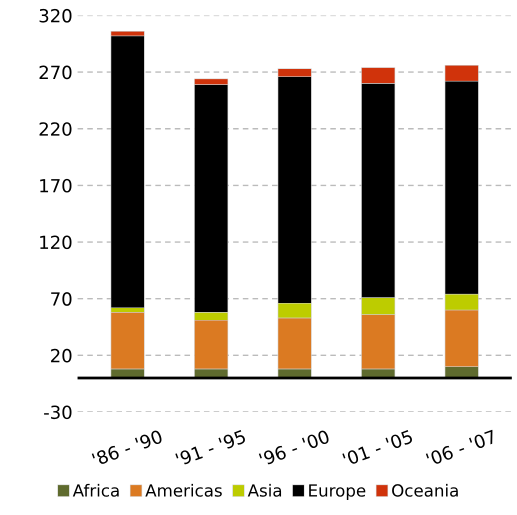 The width and height of the screenshot is (517, 515). I want to click on y-tick-label: 70, so click(61, 299).